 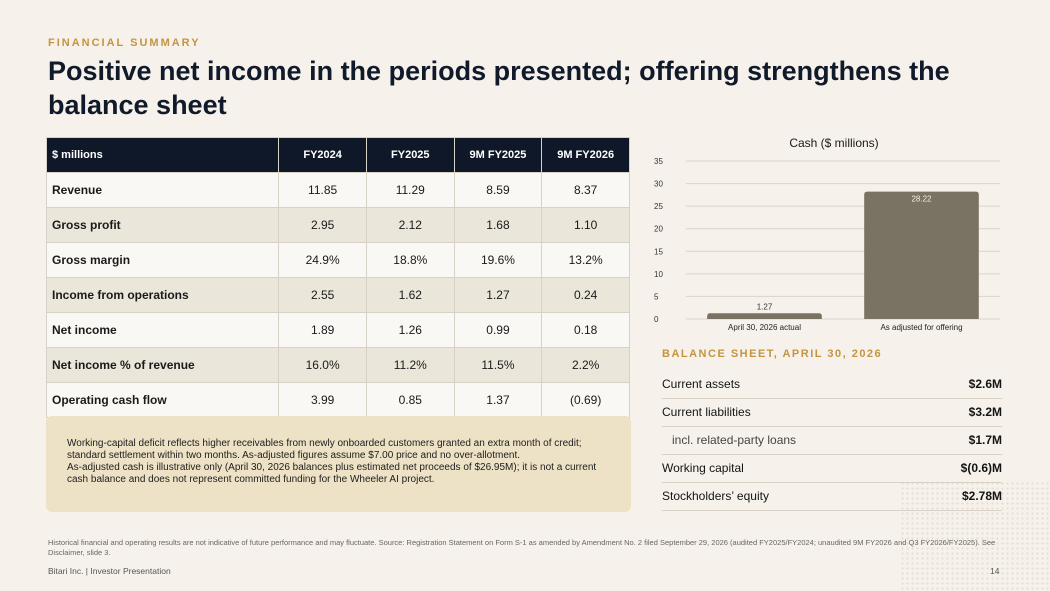 I want to click on section-eyebrow: FINANCIAL SUMMARY, so click(x=124, y=43).